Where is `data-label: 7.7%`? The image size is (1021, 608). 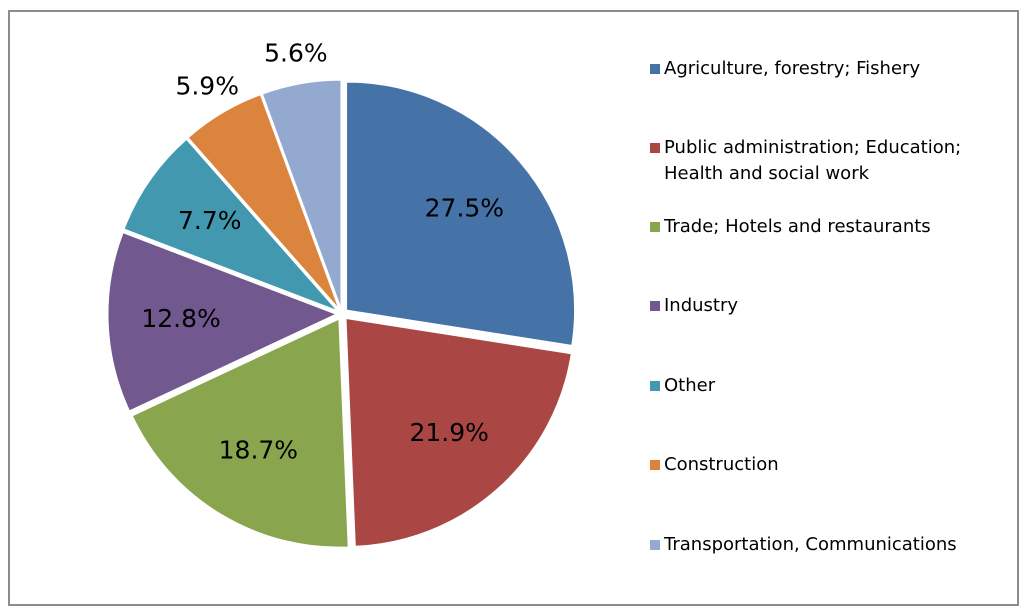
data-label: 7.7% is located at coordinates (210, 220).